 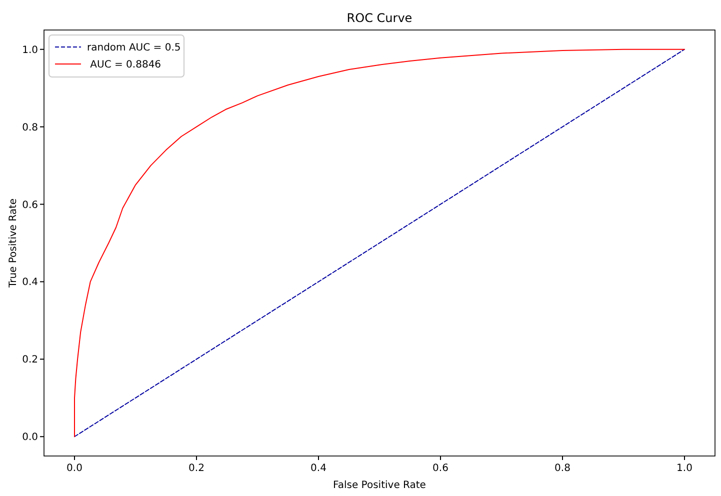 What do you see at coordinates (440, 468) in the screenshot?
I see `x-tick-label: 0.6` at bounding box center [440, 468].